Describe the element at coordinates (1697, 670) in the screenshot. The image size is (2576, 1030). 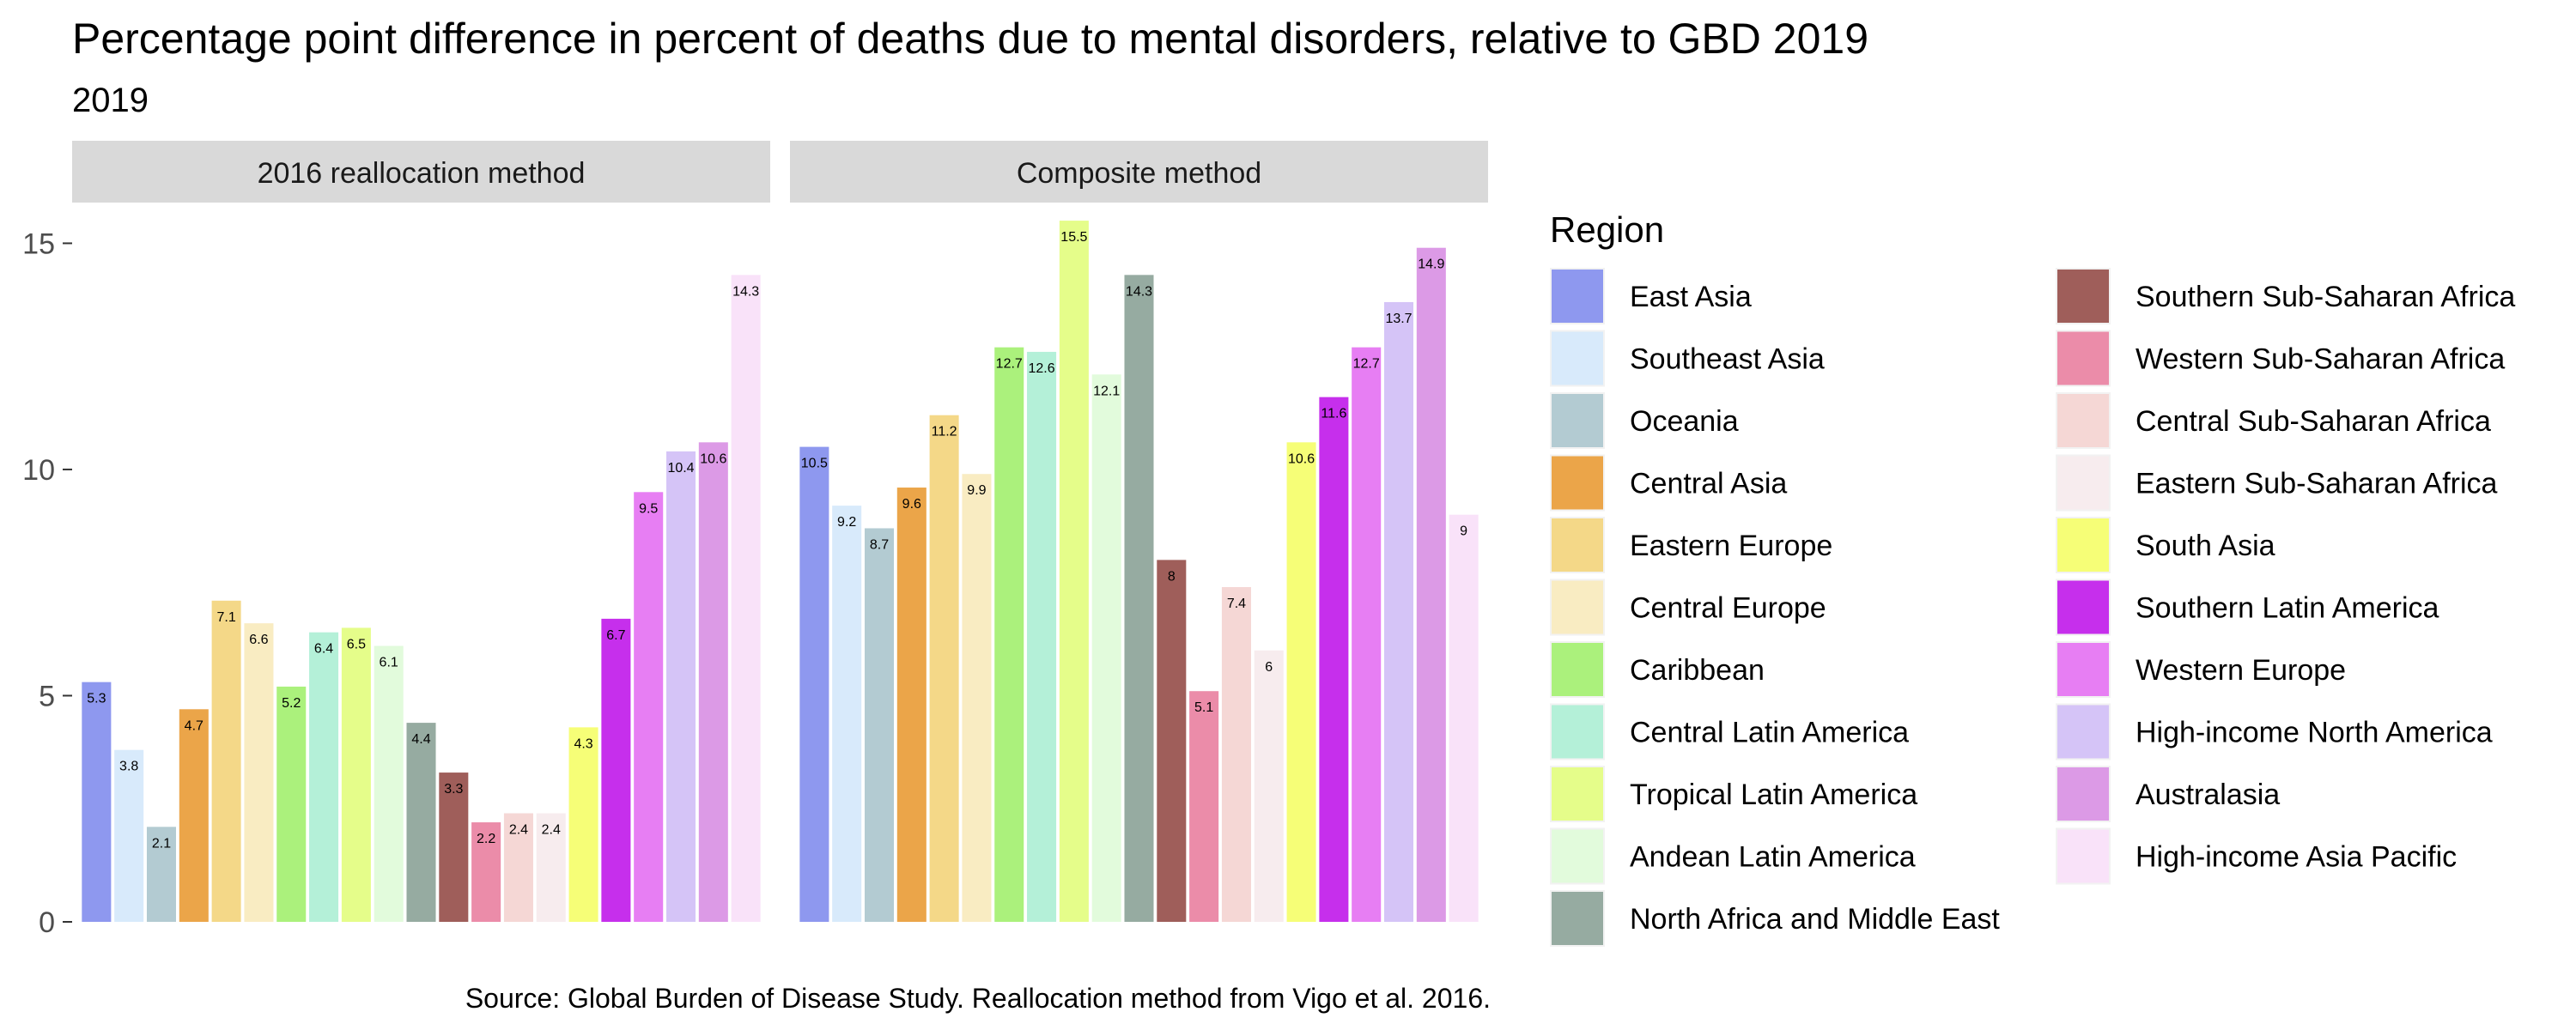
I see `legend-label: Caribbean` at that location.